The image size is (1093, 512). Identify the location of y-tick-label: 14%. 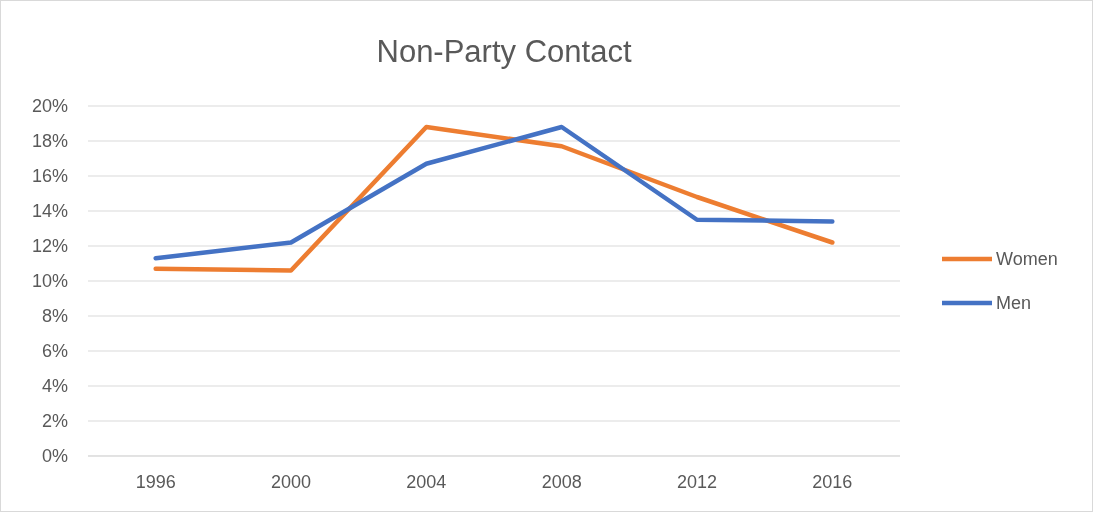
(49, 211).